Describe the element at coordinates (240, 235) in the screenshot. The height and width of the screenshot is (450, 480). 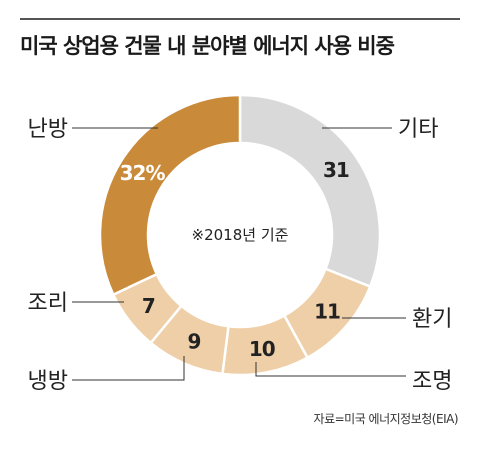
I see `center-note: ※2018년 기준` at that location.